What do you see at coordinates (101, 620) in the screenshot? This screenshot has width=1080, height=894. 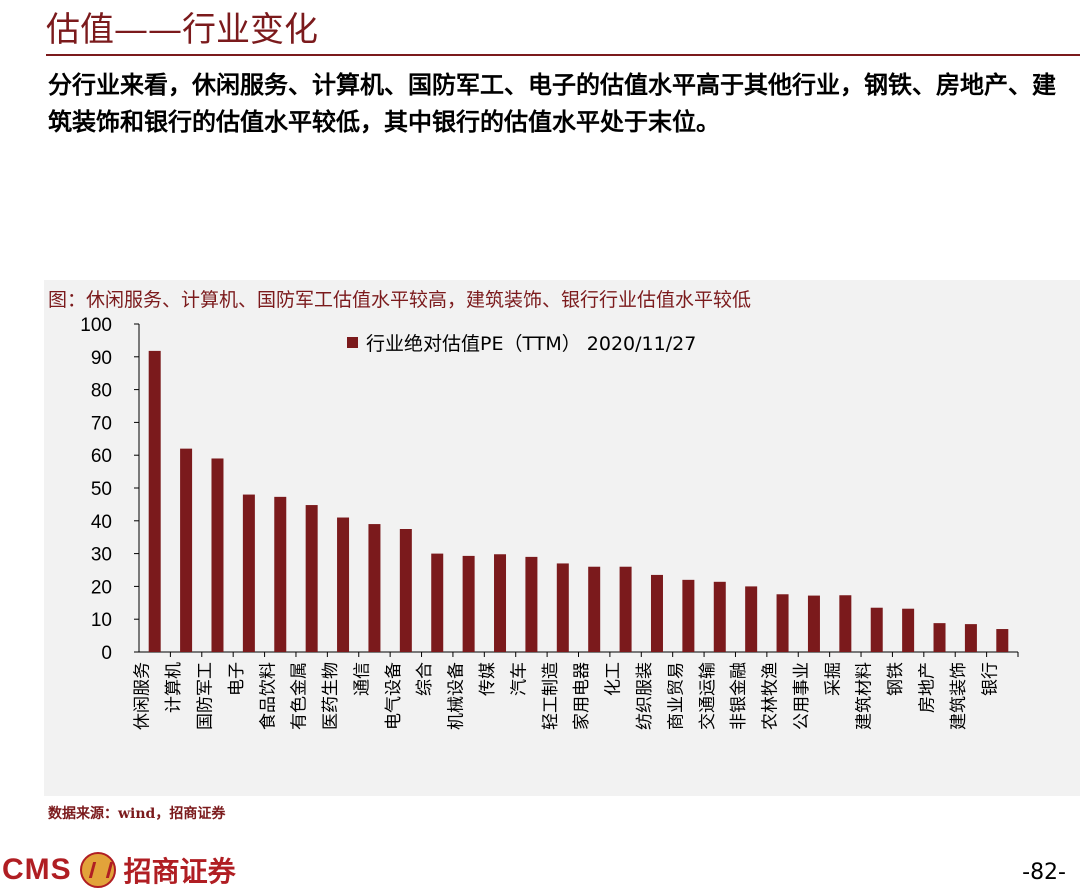 I see `y-tick-label: 10` at bounding box center [101, 620].